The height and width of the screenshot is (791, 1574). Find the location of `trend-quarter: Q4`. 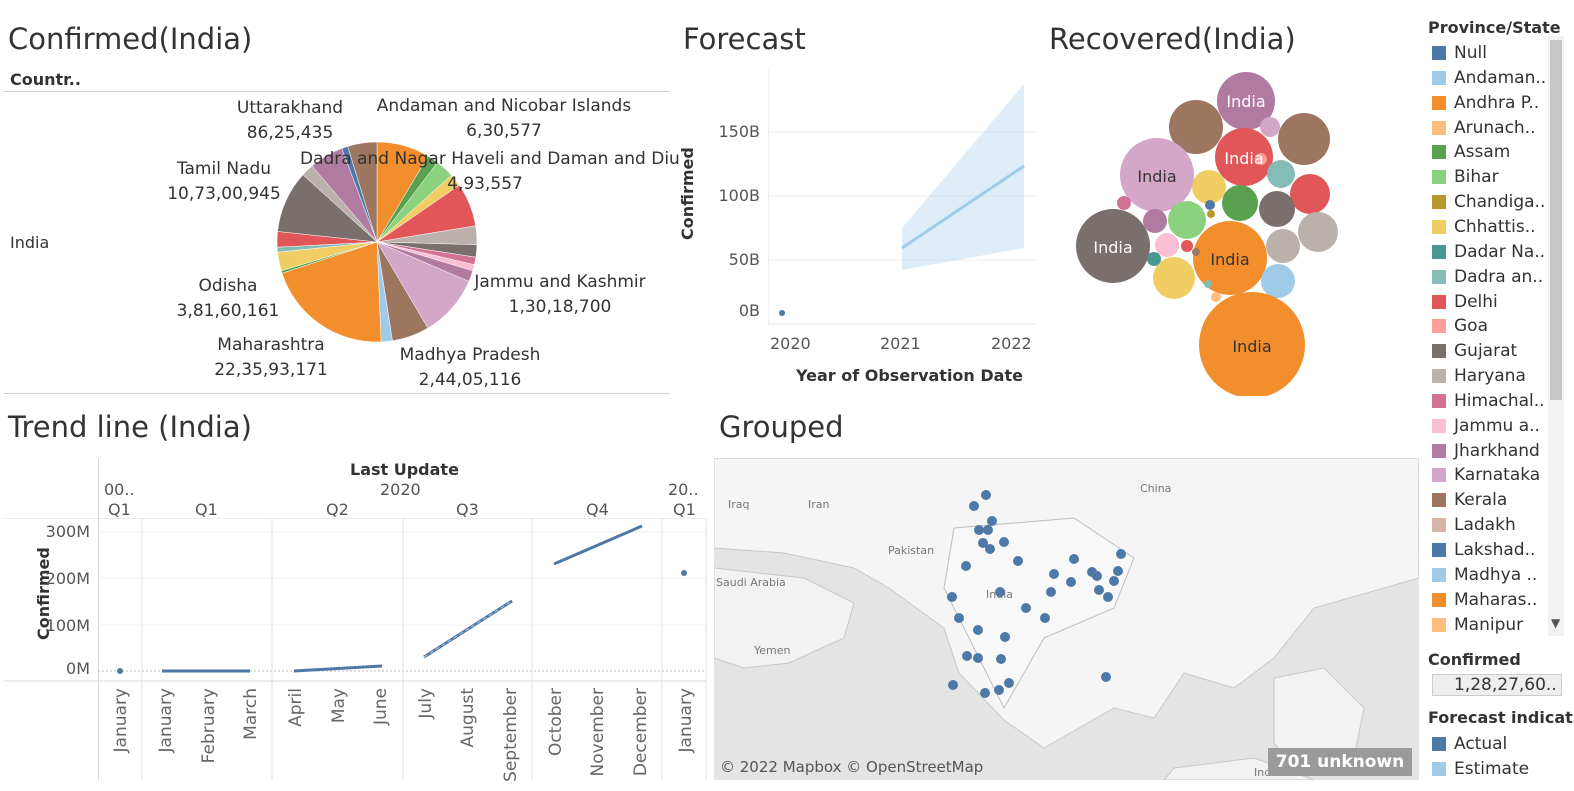

trend-quarter: Q4 is located at coordinates (597, 509).